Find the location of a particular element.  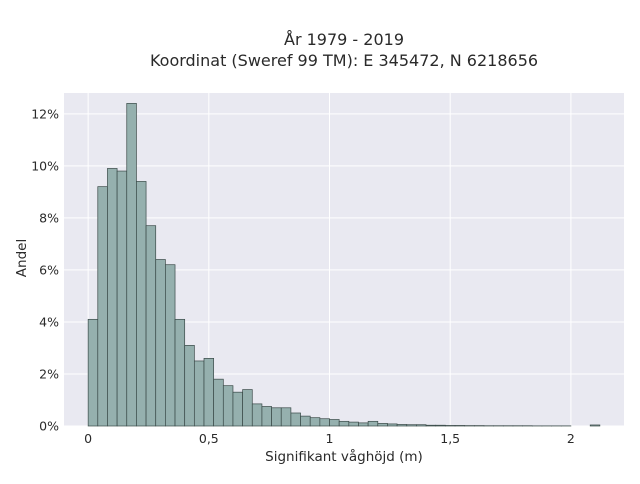

y-tick-label: 6% is located at coordinates (49, 269).